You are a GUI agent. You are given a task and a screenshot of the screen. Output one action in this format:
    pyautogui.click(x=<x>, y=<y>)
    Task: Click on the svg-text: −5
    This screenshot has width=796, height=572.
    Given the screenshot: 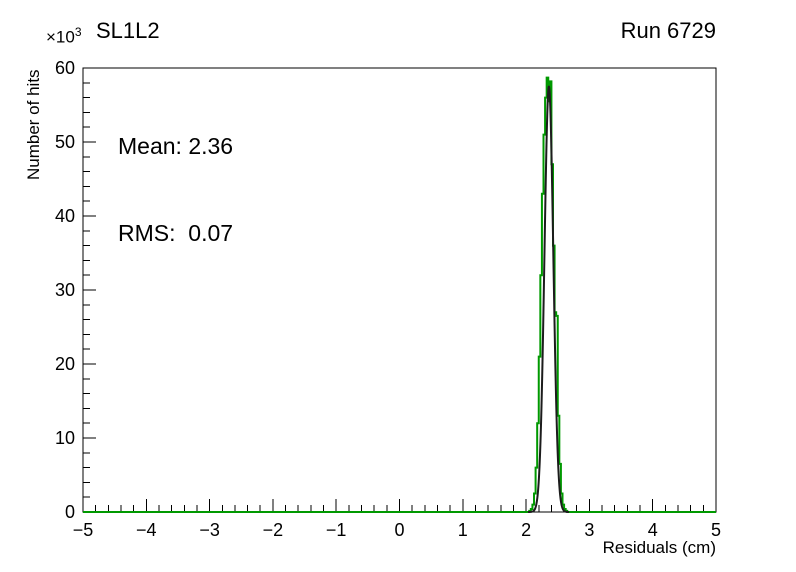 What is the action you would take?
    pyautogui.click(x=83, y=530)
    